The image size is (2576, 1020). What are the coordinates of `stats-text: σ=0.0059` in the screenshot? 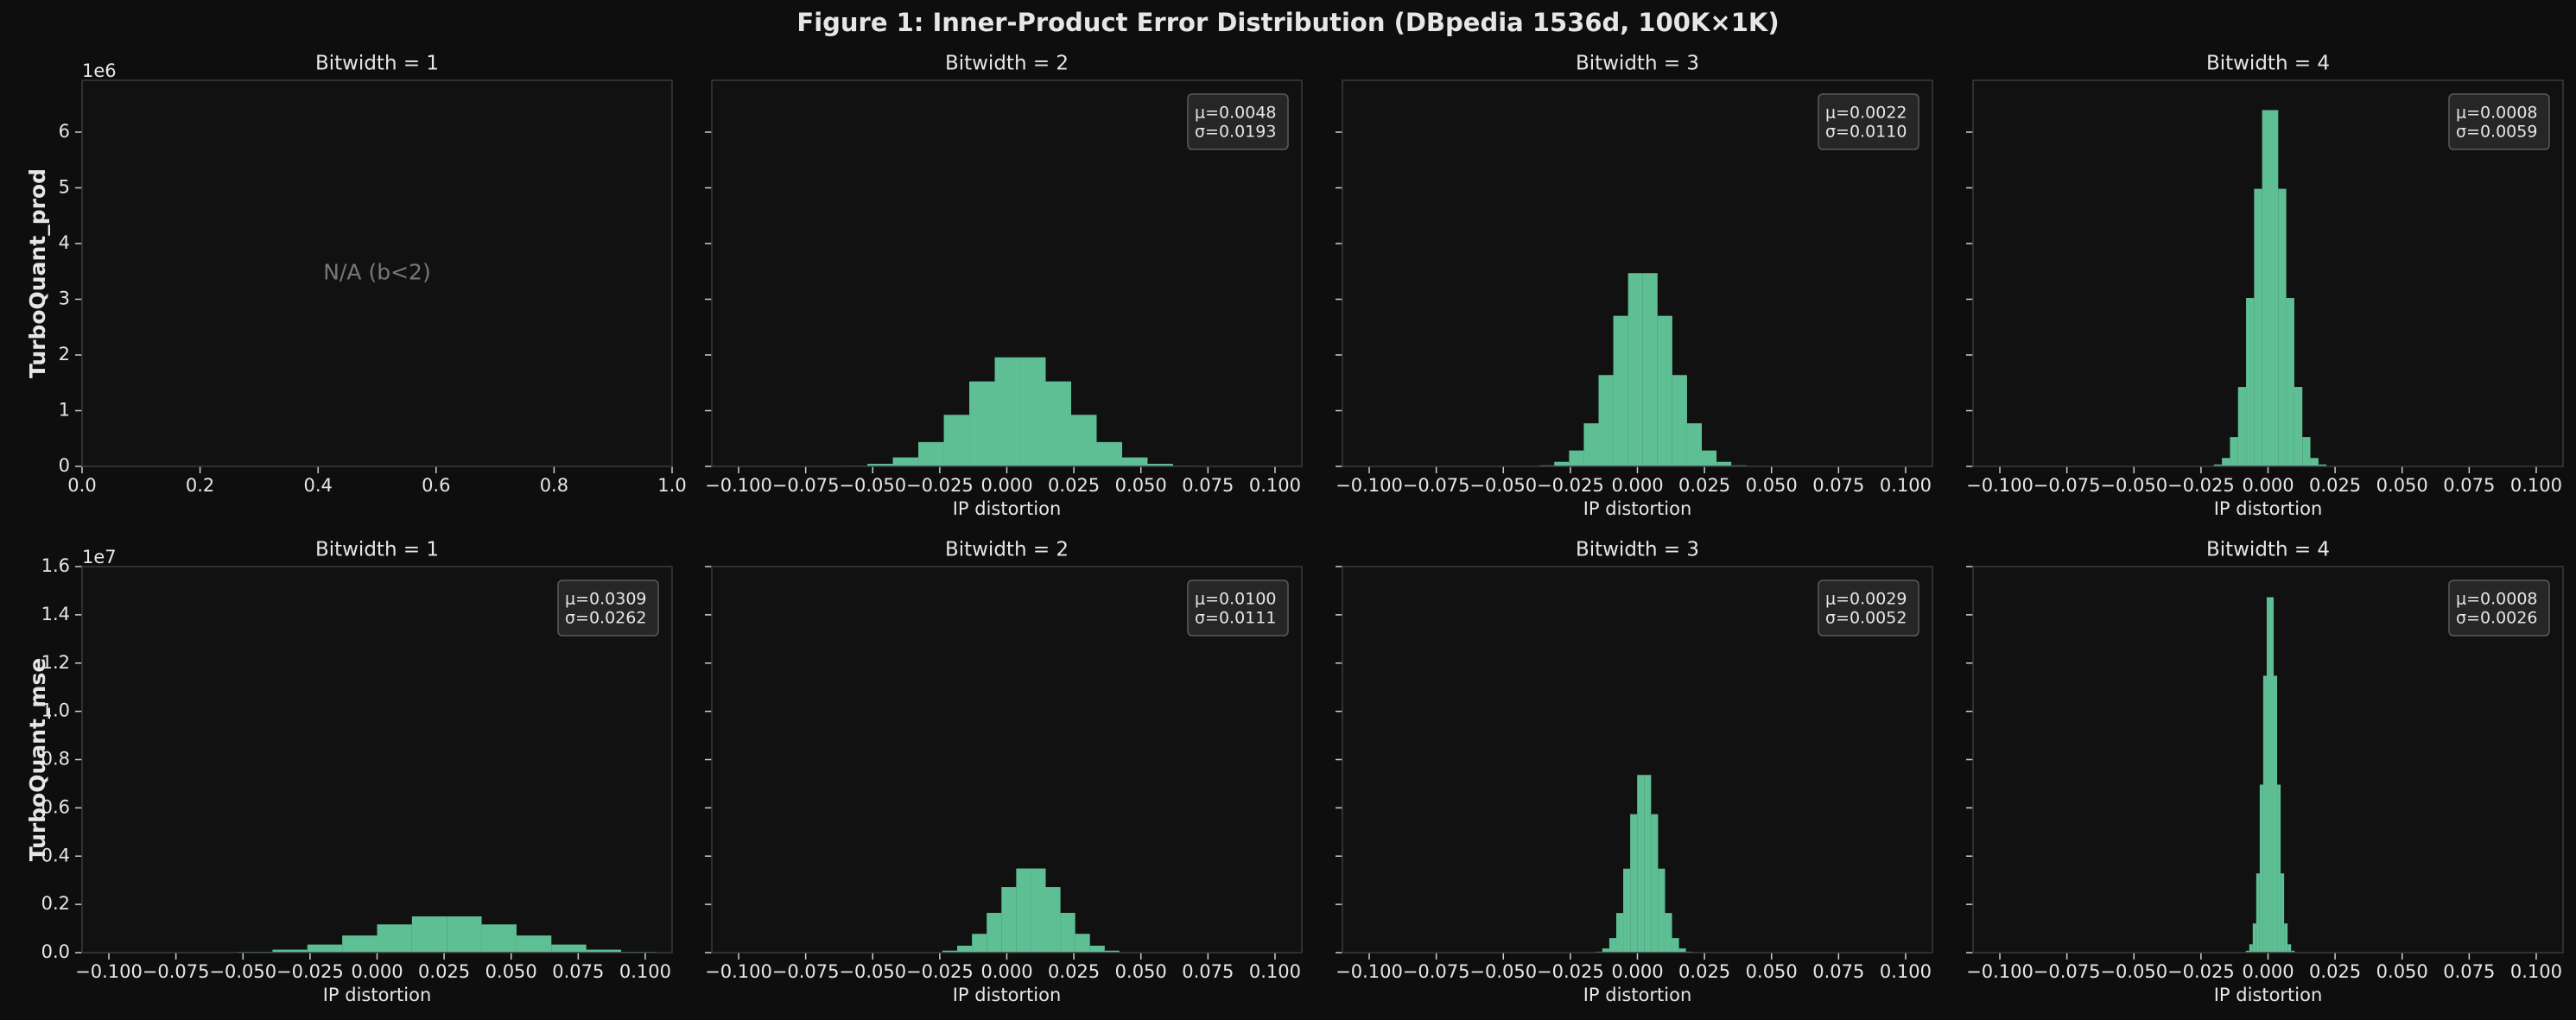 It's located at (2496, 133).